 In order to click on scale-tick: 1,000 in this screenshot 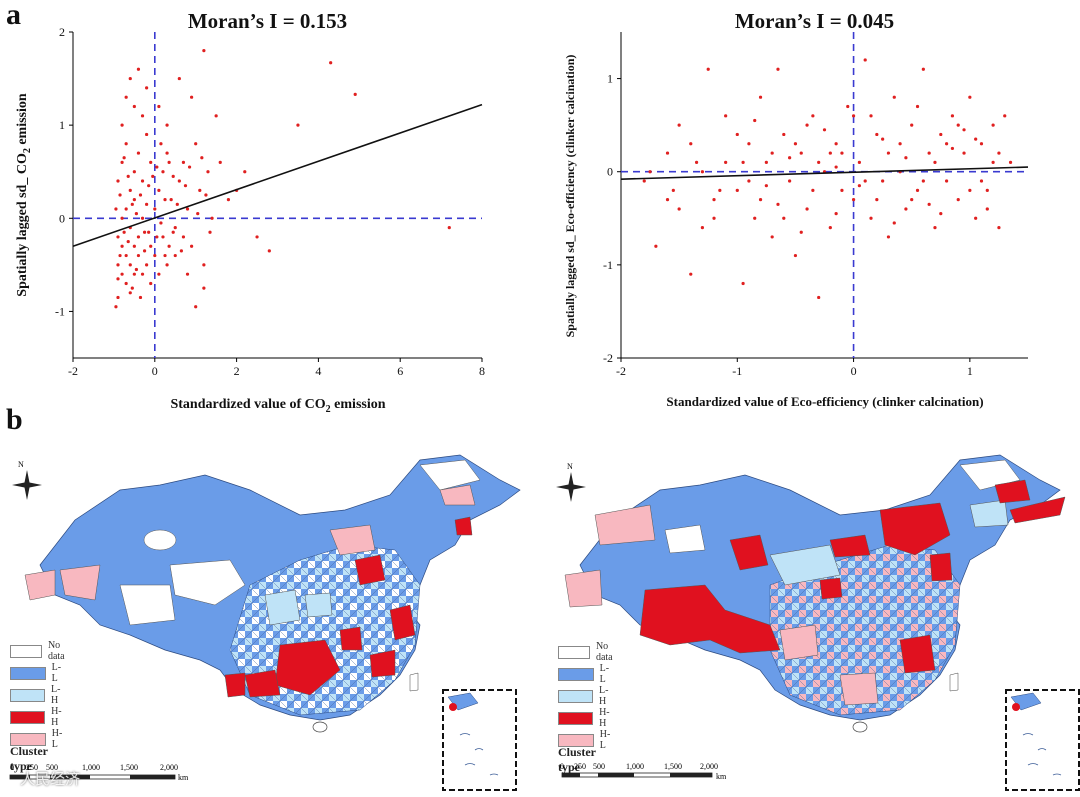, I will do `click(635, 766)`.